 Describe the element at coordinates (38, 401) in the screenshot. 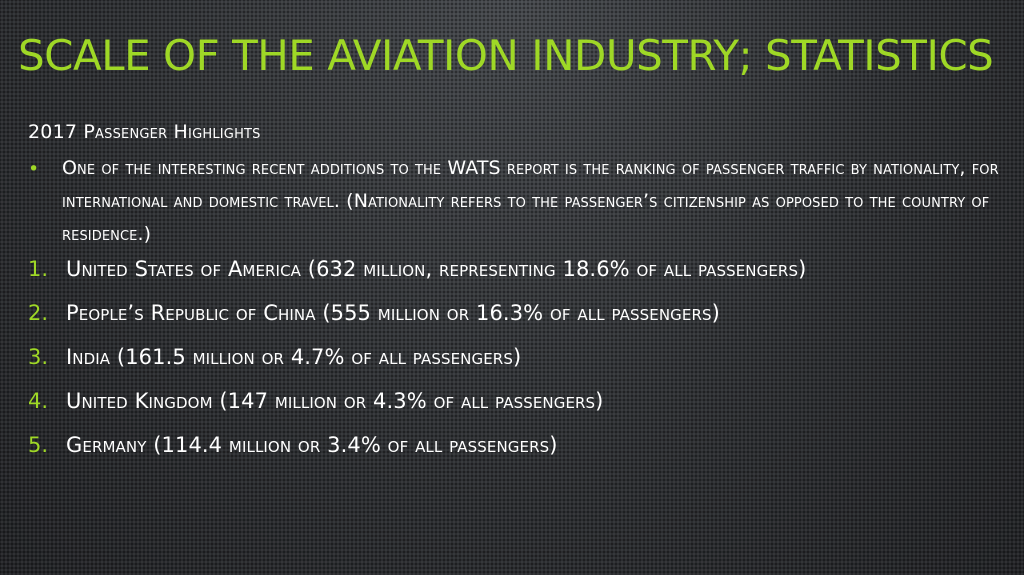

I see `ranking-number: 4.` at that location.